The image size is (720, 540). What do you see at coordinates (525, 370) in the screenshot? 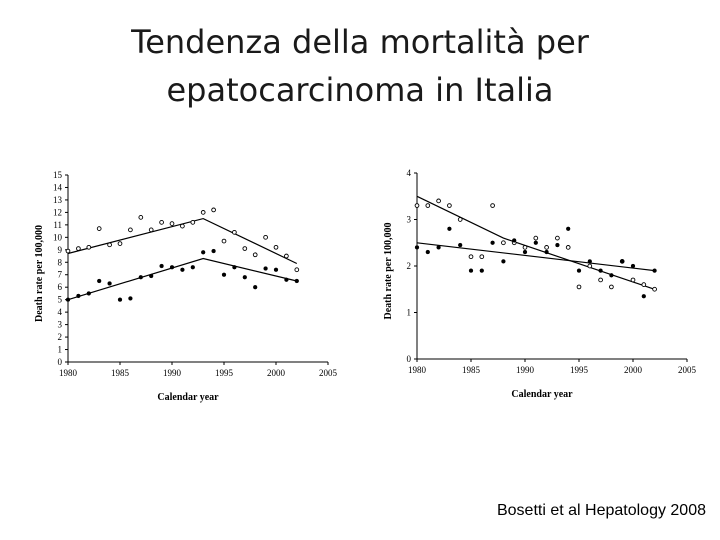
I see `chart2-x-tick-label: 1990` at bounding box center [525, 370].